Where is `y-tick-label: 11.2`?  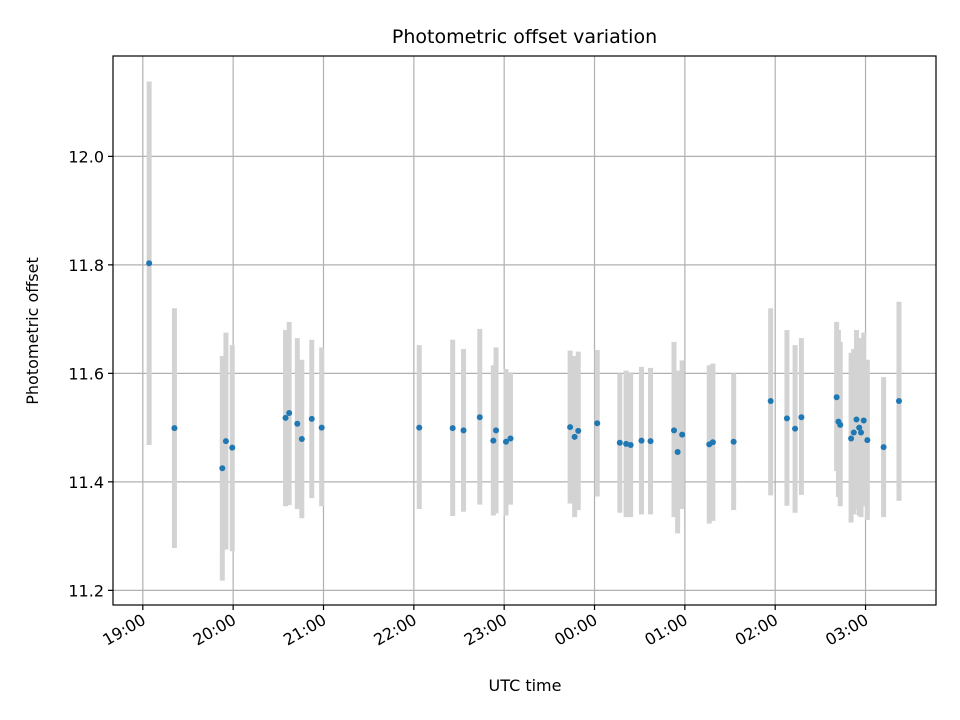 y-tick-label: 11.2 is located at coordinates (86, 590).